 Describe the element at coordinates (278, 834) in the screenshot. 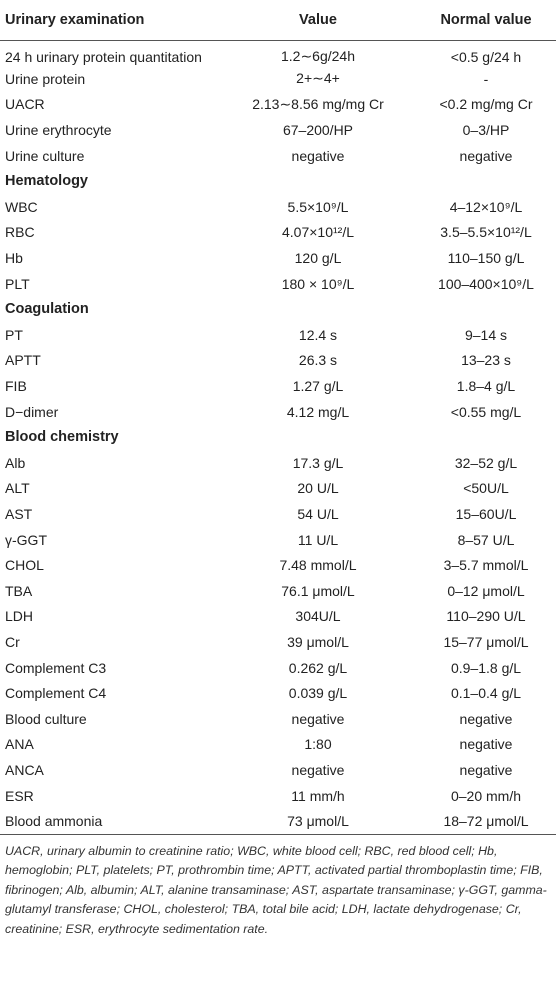

I see `table-rule` at that location.